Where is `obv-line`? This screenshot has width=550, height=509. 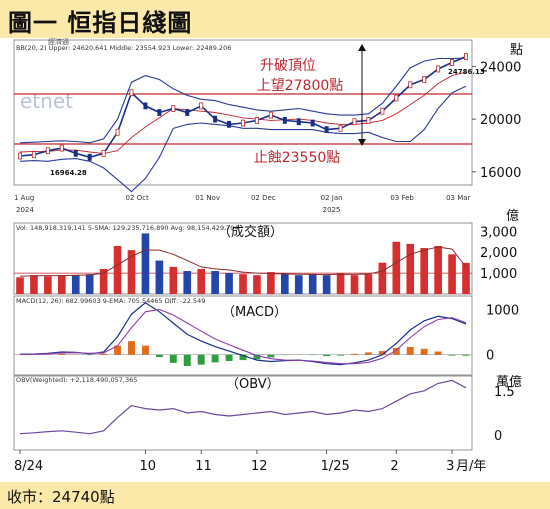
obv-line is located at coordinates (243, 407).